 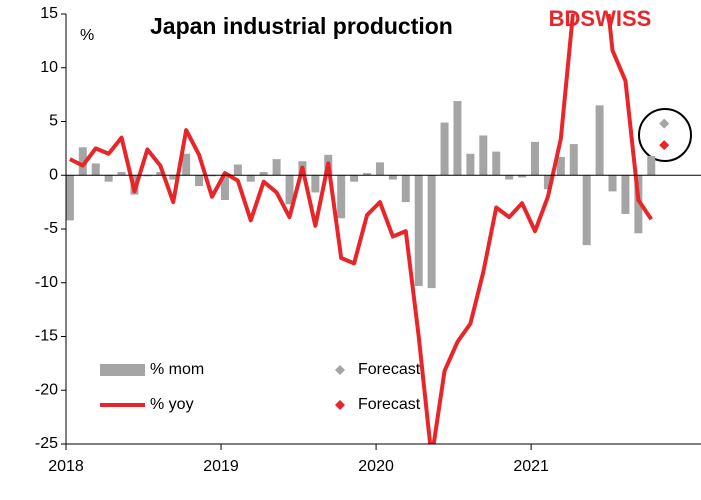 What do you see at coordinates (49, 67) in the screenshot?
I see `y-tick-label: 10` at bounding box center [49, 67].